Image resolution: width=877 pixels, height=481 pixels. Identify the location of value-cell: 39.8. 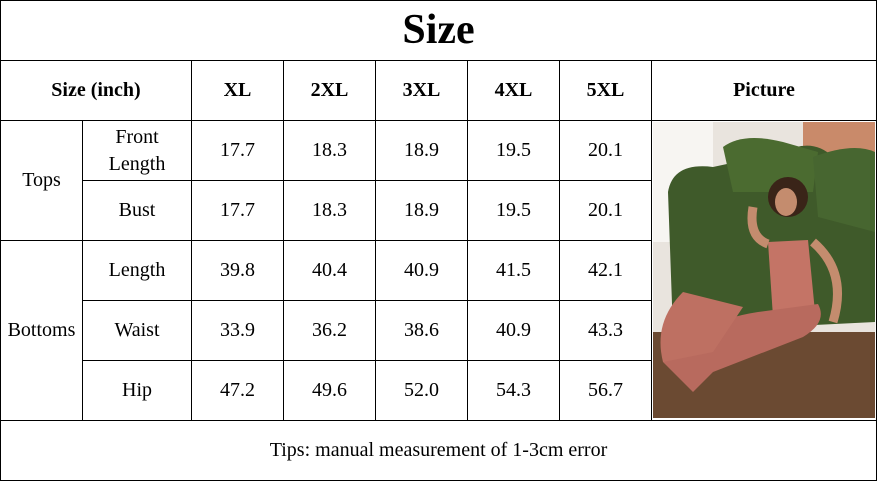
(237, 270).